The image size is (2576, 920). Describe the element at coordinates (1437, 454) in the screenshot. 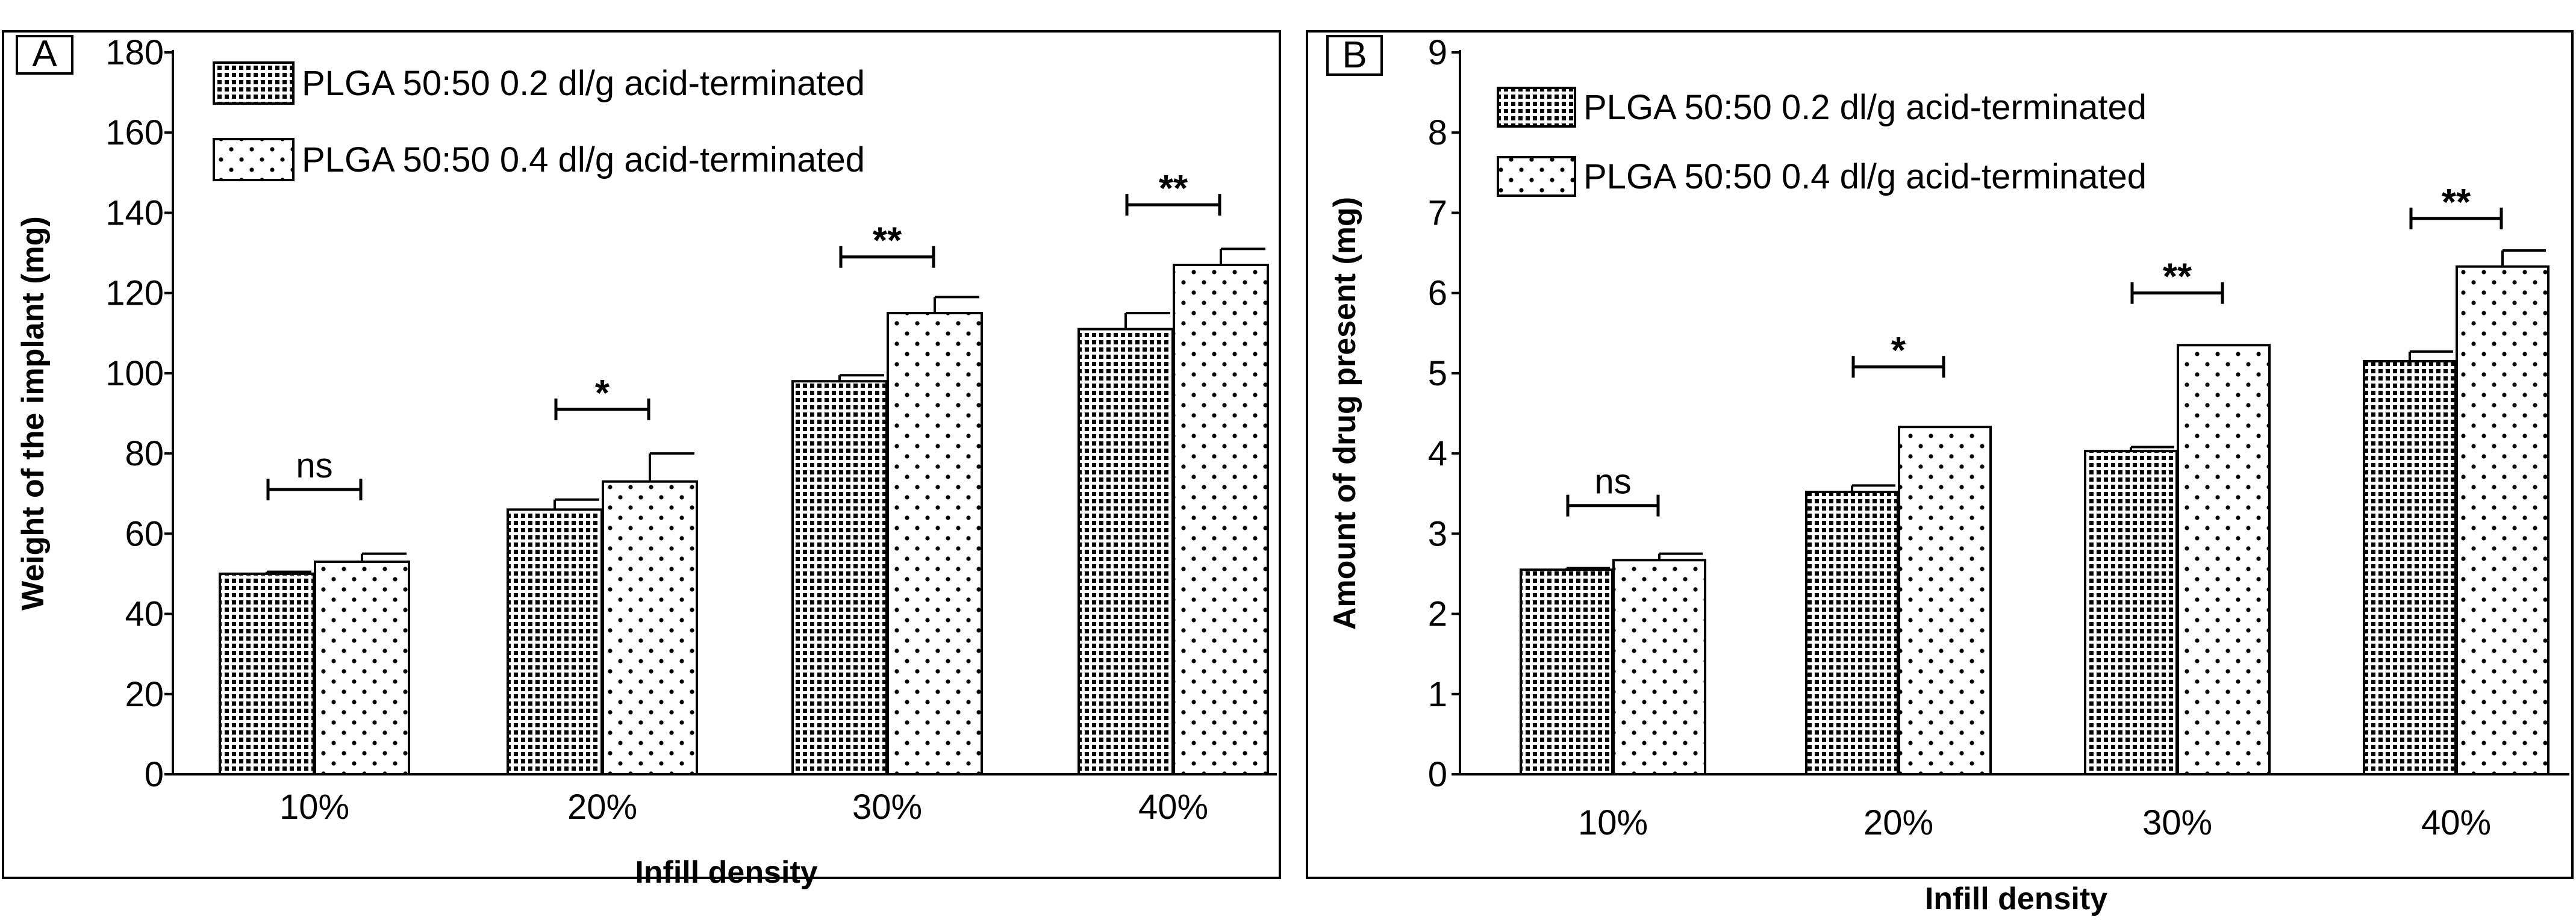

I see `y-tick-label: 4` at that location.